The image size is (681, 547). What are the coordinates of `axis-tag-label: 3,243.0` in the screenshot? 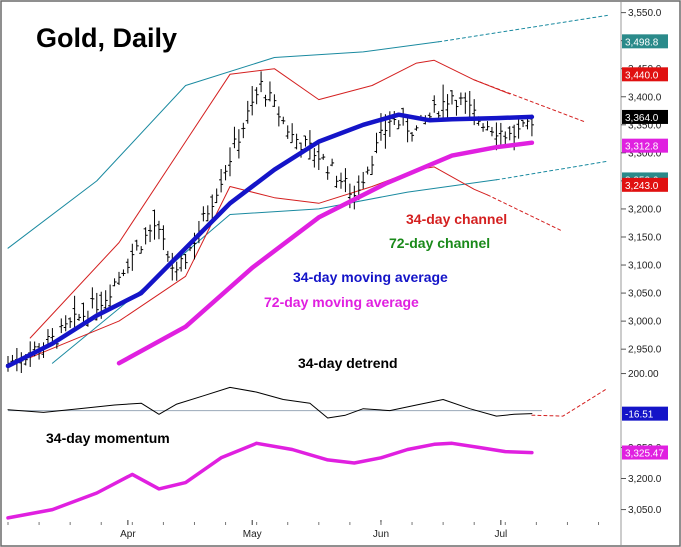 It's located at (642, 186).